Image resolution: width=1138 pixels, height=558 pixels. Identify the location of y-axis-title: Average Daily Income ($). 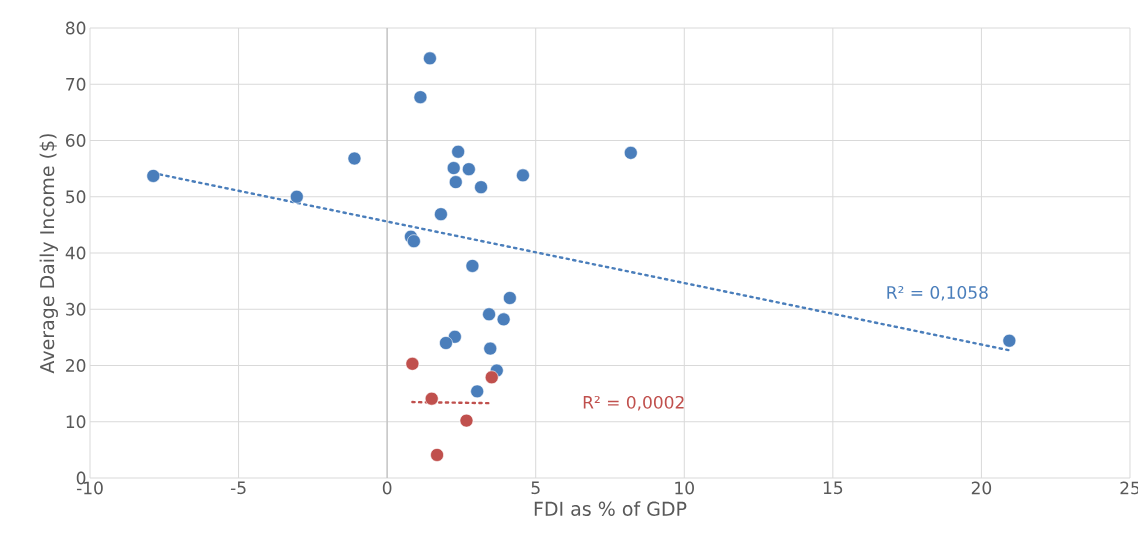
(48, 254).